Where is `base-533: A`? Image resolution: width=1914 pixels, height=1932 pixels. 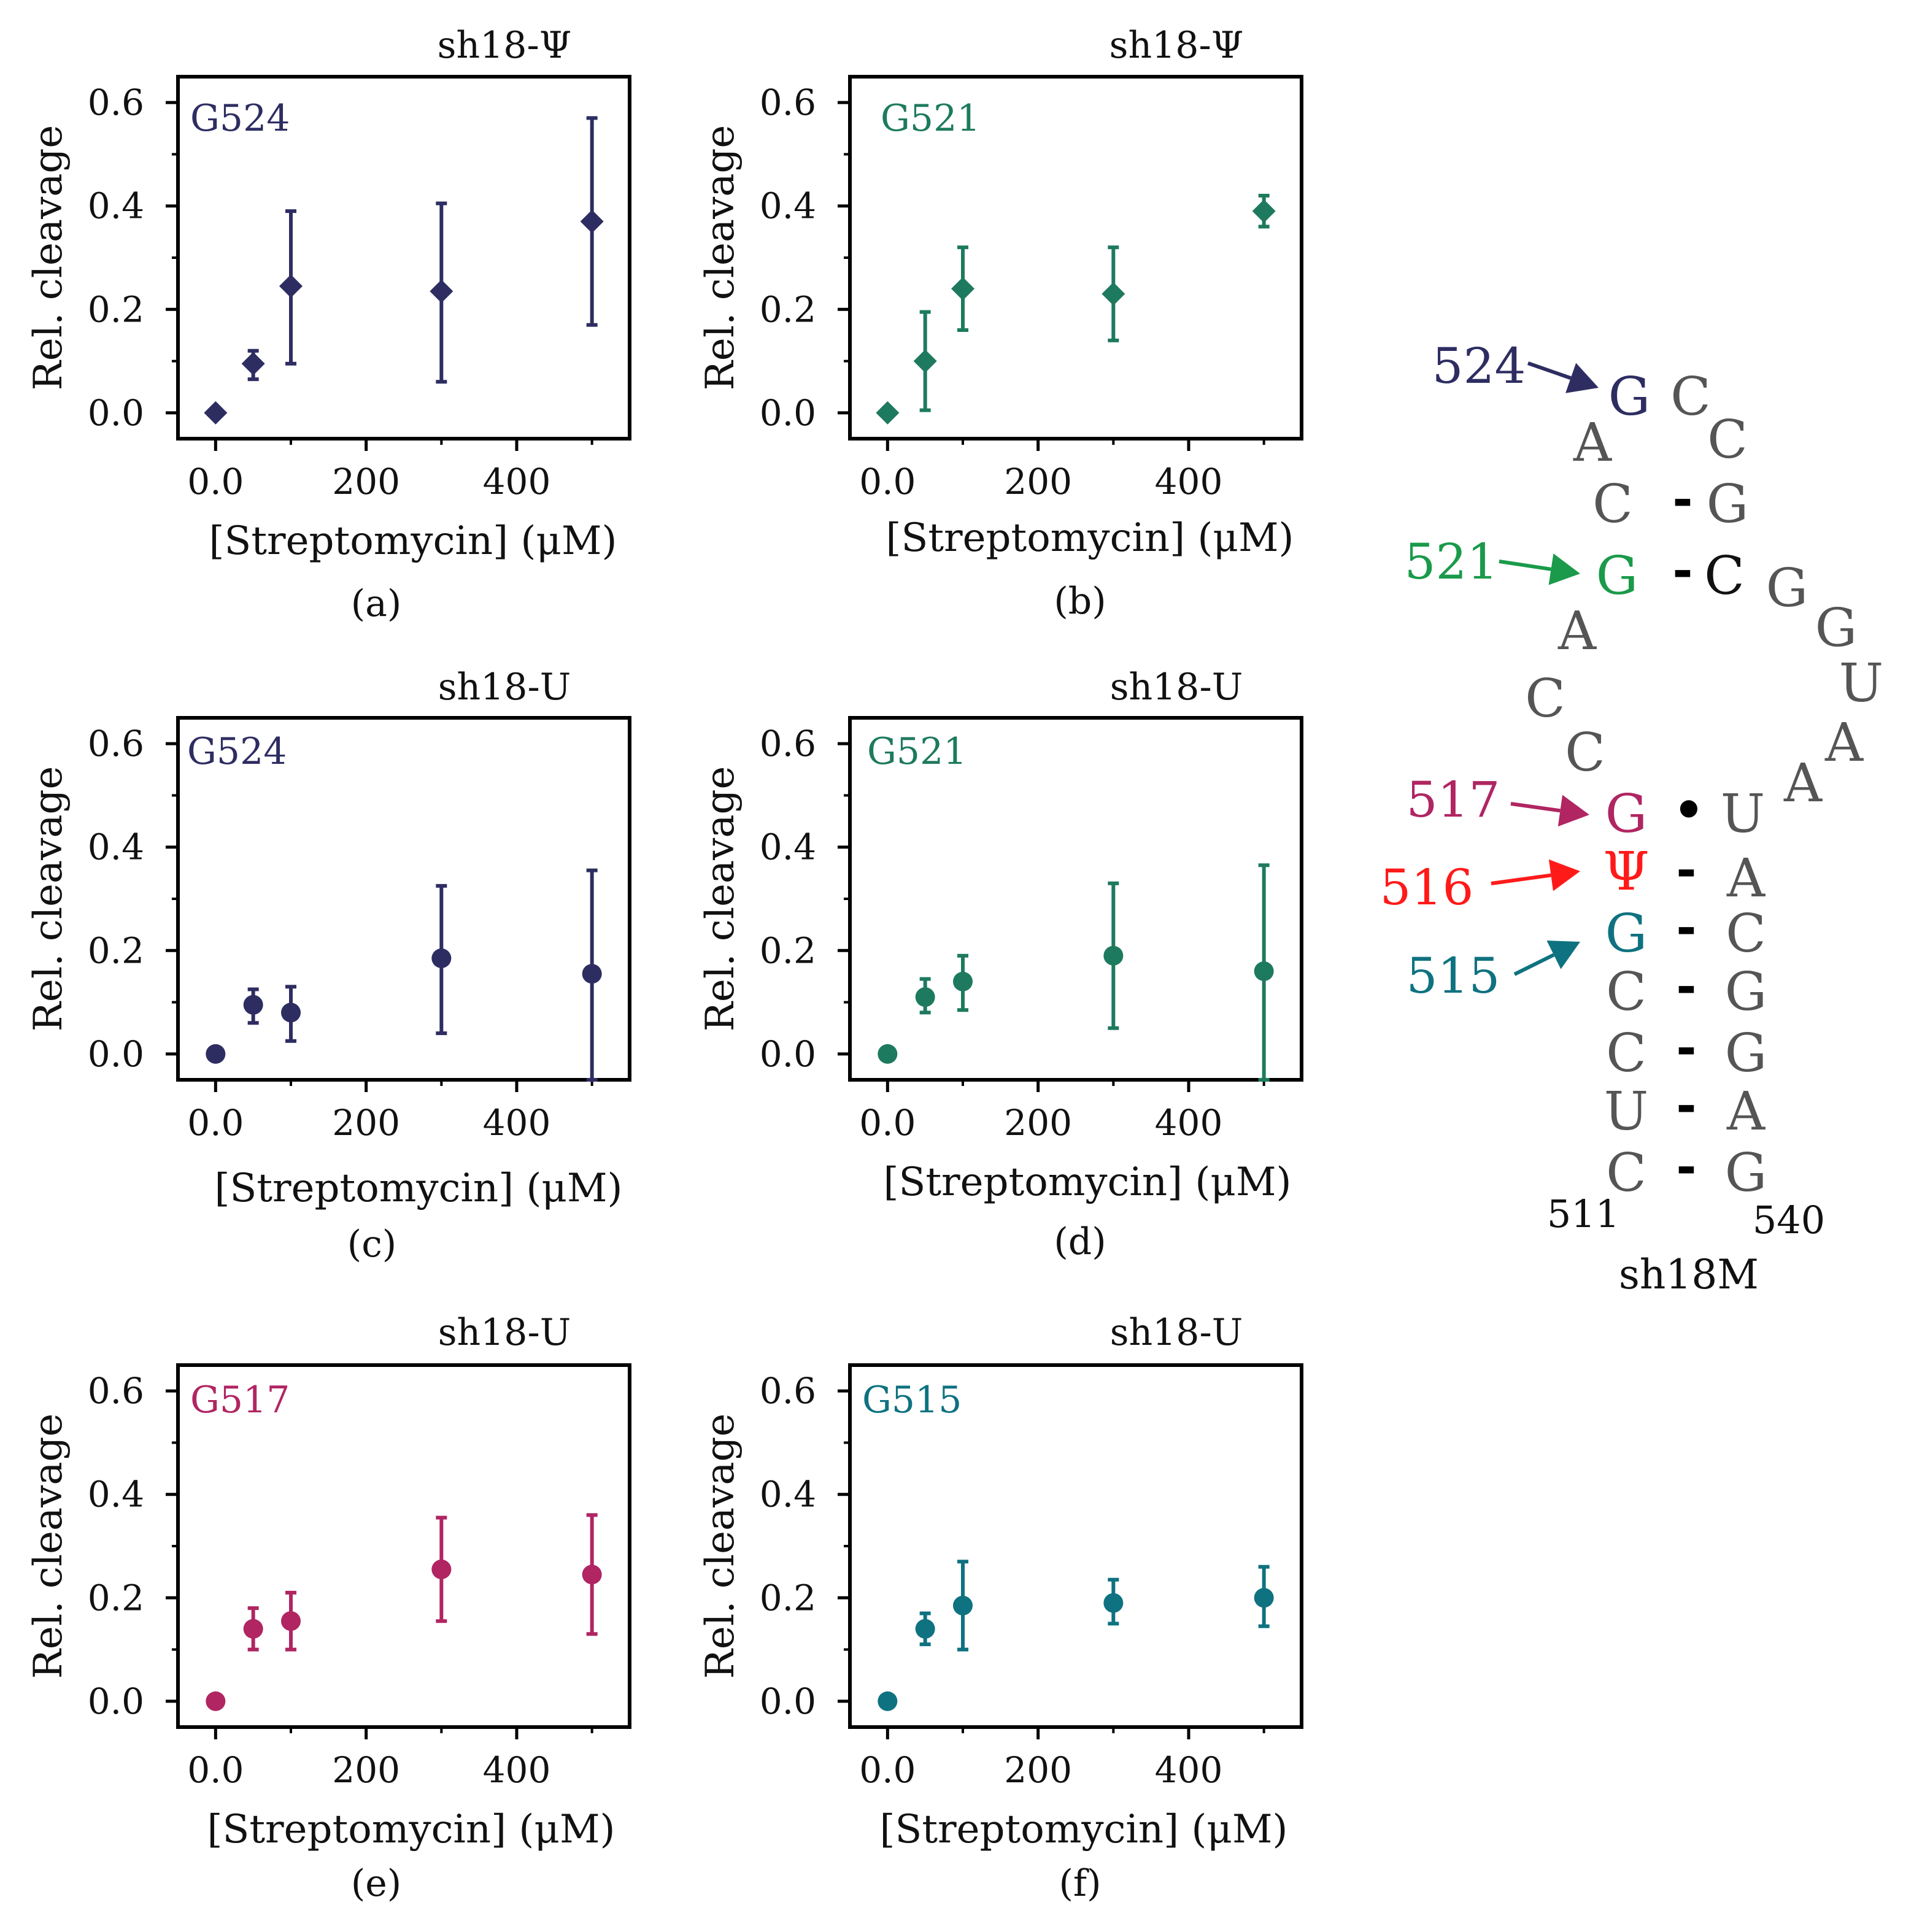
base-533: A is located at coordinates (1803, 783).